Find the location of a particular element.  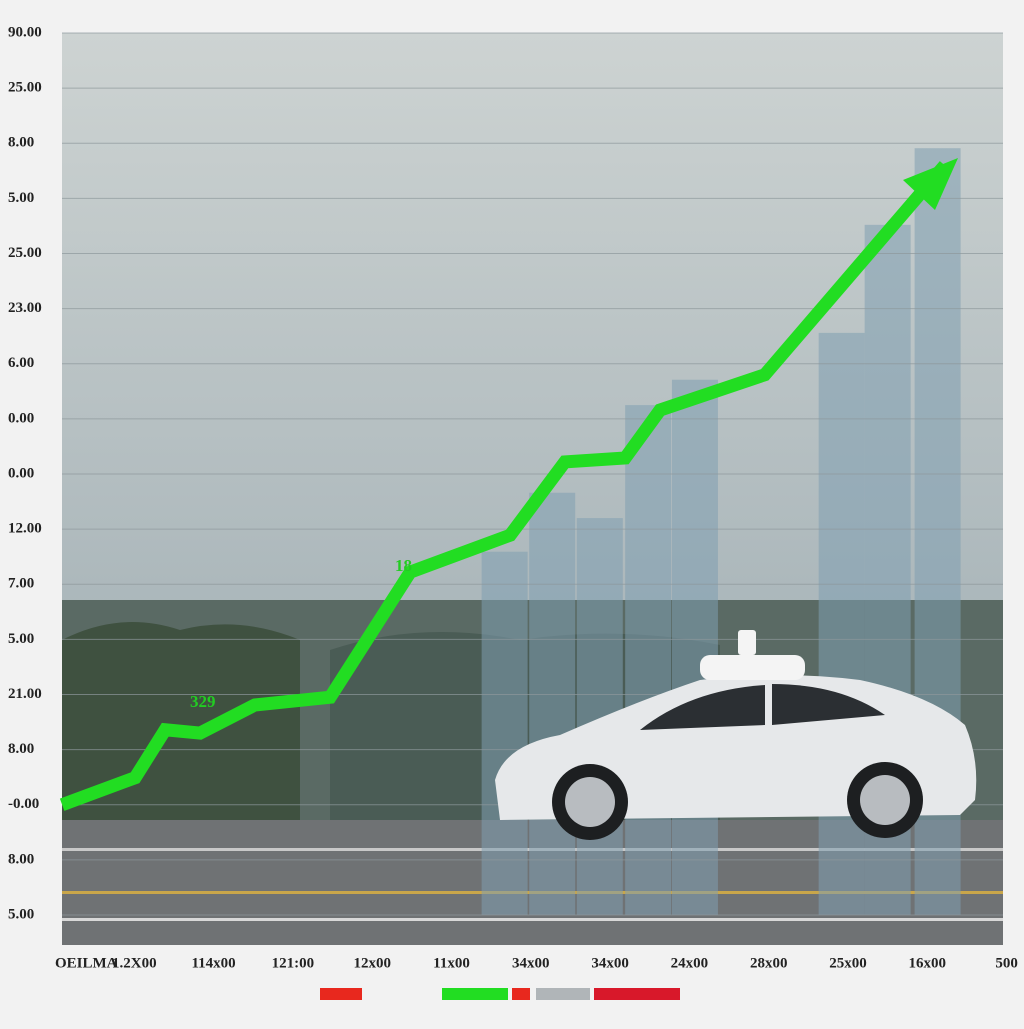

annotation: 329 is located at coordinates (203, 701).